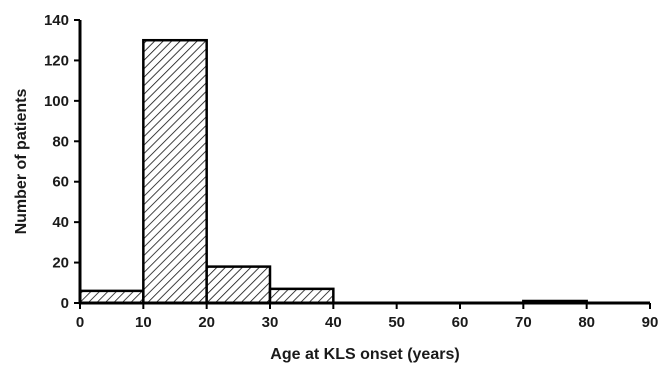 The height and width of the screenshot is (366, 661). I want to click on y-ticks-group: 0 20 40 60 80 100 120 140, so click(62, 162).